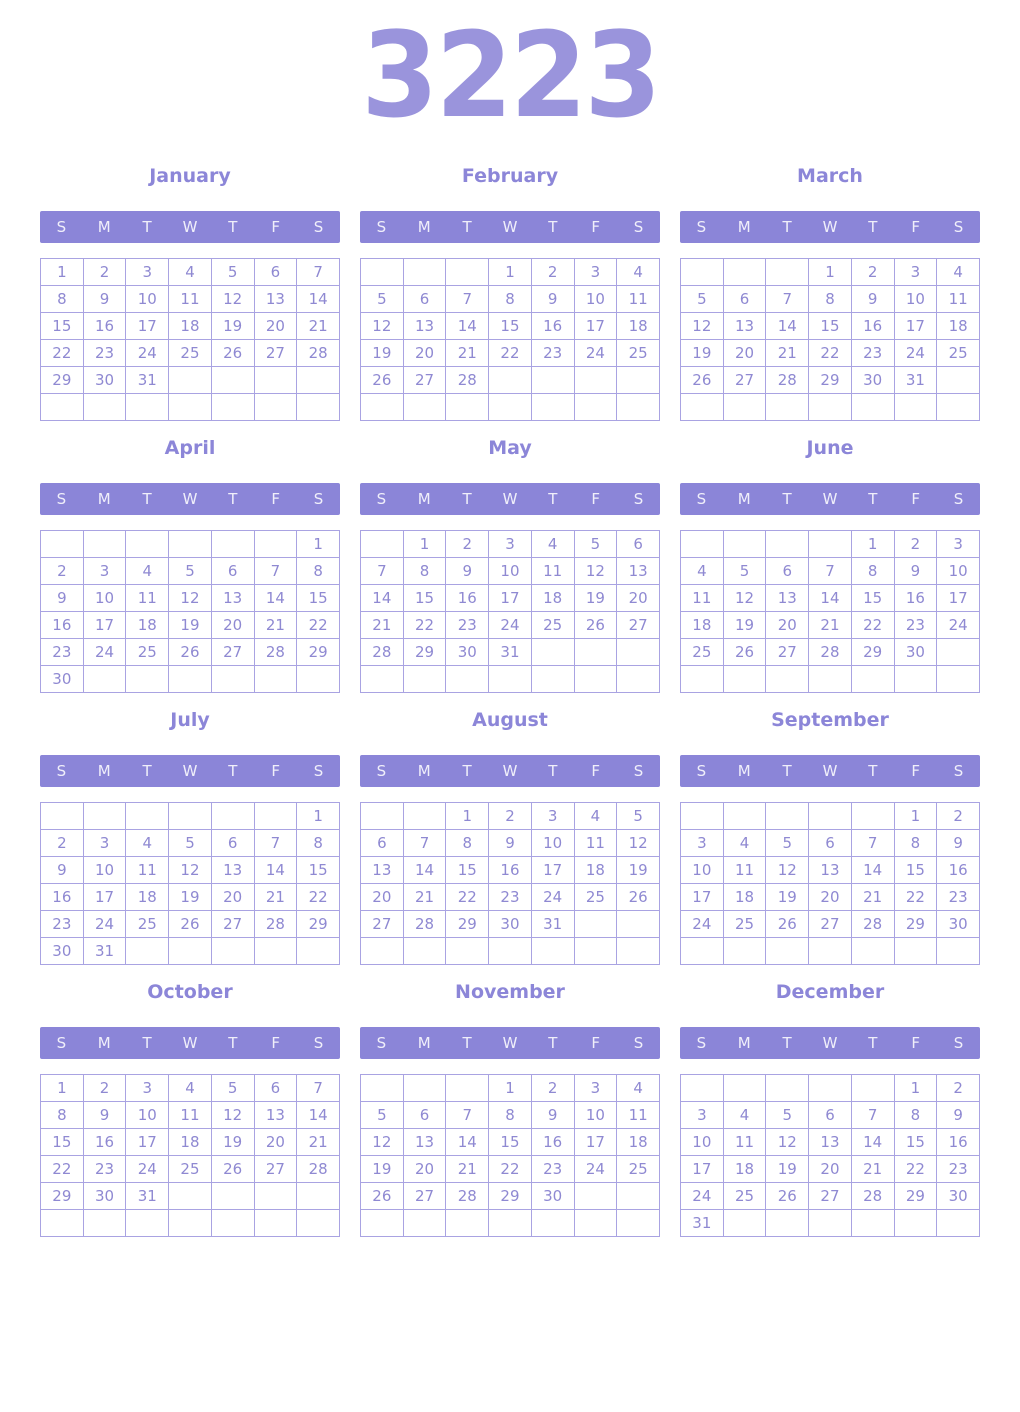  What do you see at coordinates (552, 571) in the screenshot?
I see `day-cell: 11` at bounding box center [552, 571].